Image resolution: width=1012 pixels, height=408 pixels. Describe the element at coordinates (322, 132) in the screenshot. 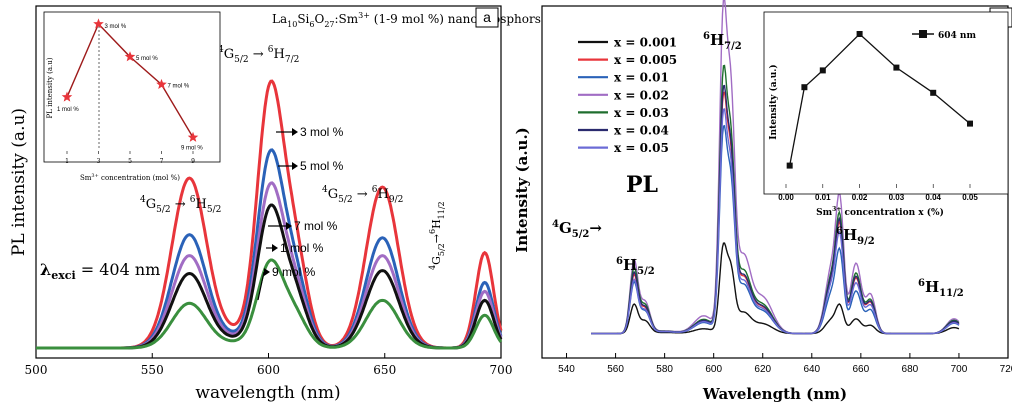

I see `panel-a-series-1-label: 3 mol %` at that location.